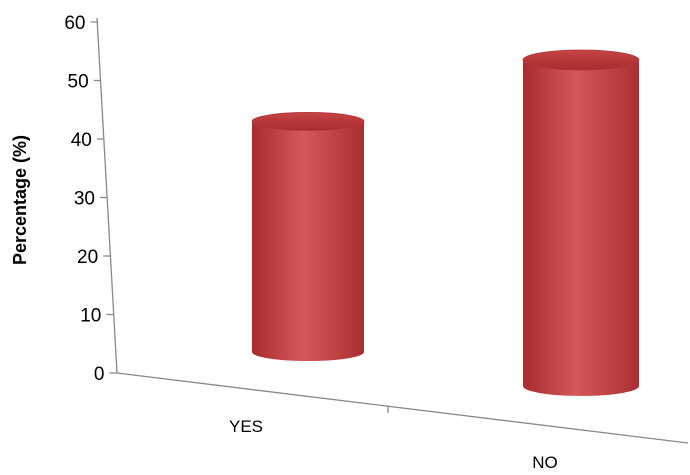 The width and height of the screenshot is (690, 475). I want to click on y-tick-label: 0, so click(99, 374).